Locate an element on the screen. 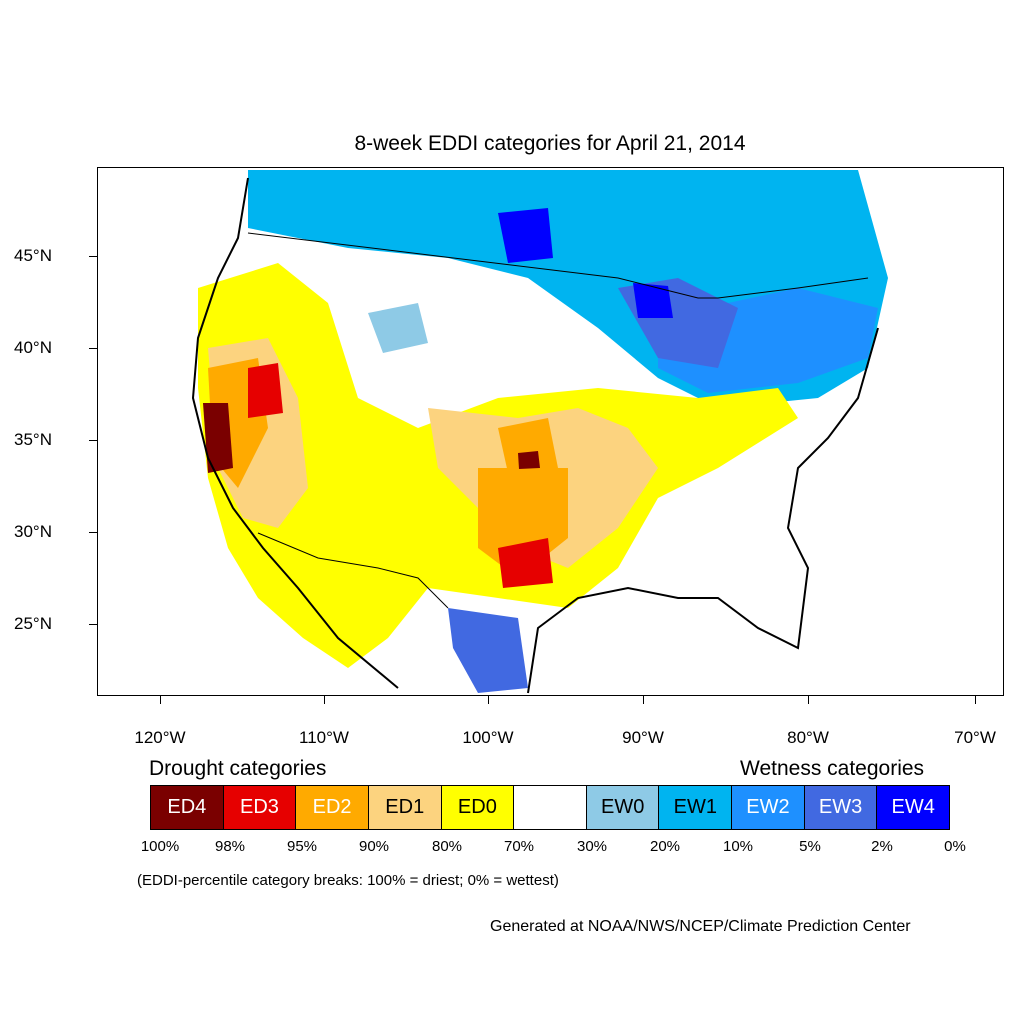 This screenshot has height=1024, width=1024. break-label-80: 80% is located at coordinates (447, 846).